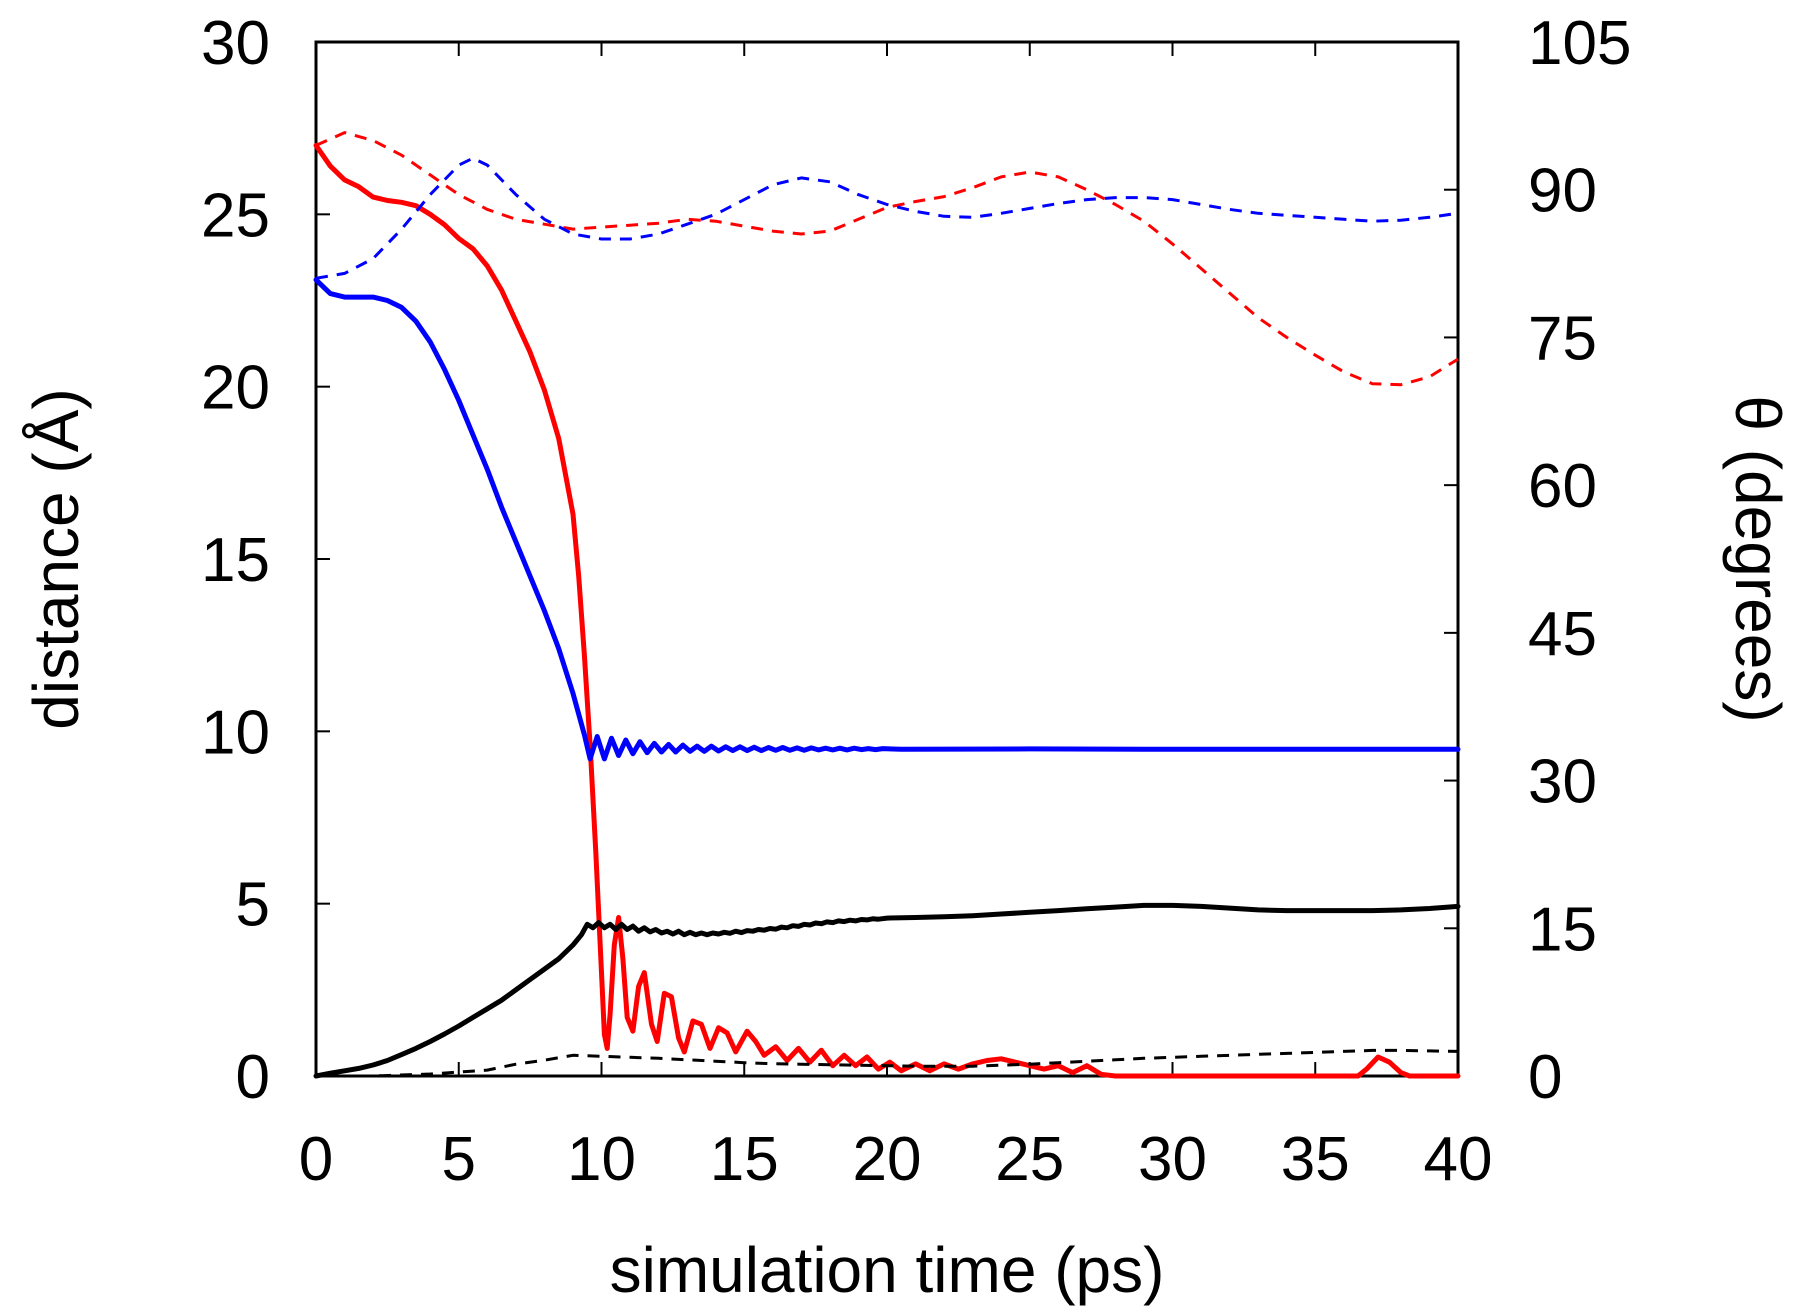 This screenshot has width=1812, height=1314. Describe the element at coordinates (1562, 782) in the screenshot. I see `y2-tick-label: 30` at that location.